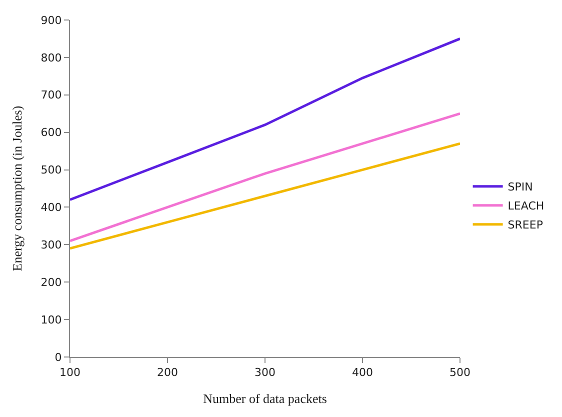 The height and width of the screenshot is (417, 562). What do you see at coordinates (58, 357) in the screenshot?
I see `y-tick-label: 0` at bounding box center [58, 357].